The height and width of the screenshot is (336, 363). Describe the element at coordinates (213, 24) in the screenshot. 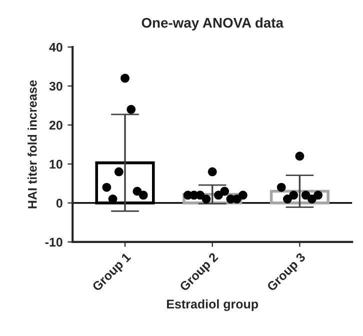

I see `chart-title: One-way ANOVA data` at that location.